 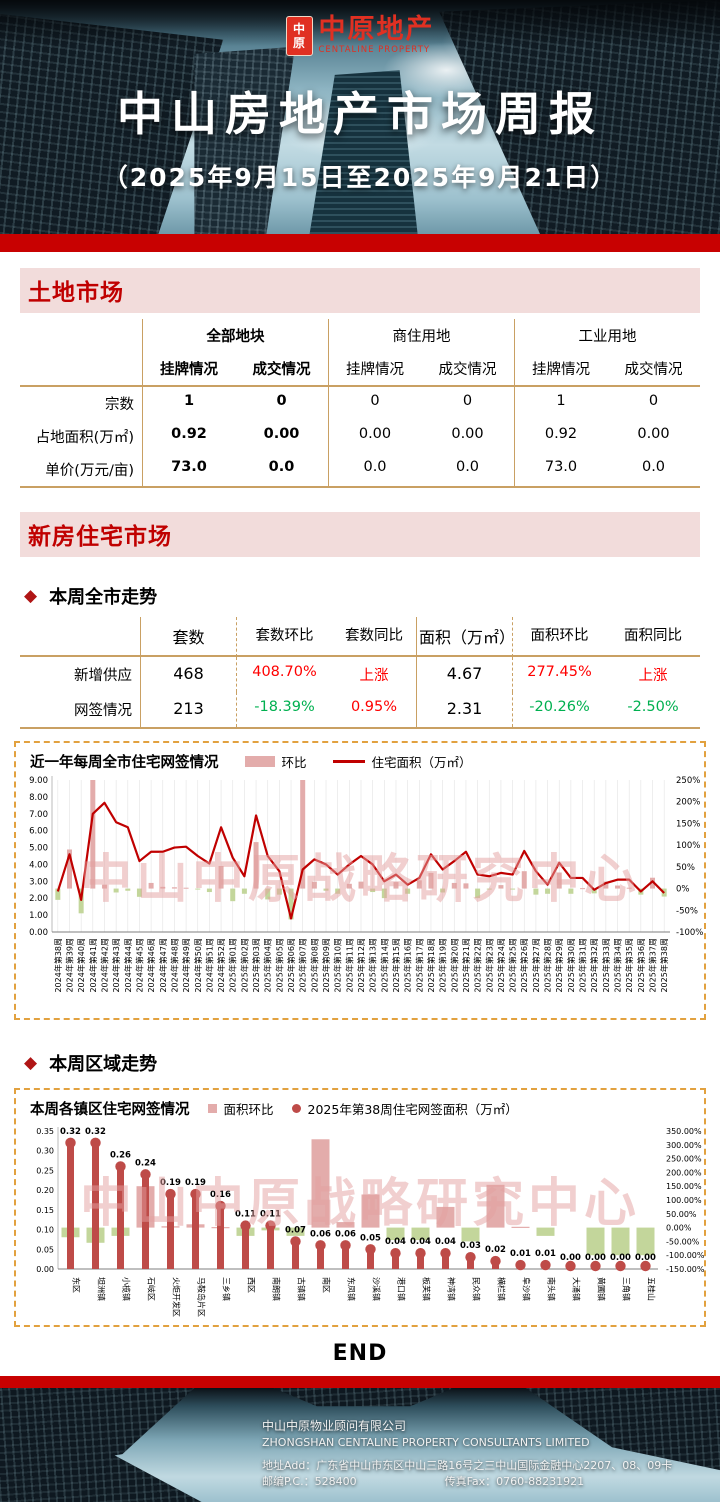 What do you see at coordinates (220, 1195) in the screenshot?
I see `svg-text: 0.16` at bounding box center [220, 1195].